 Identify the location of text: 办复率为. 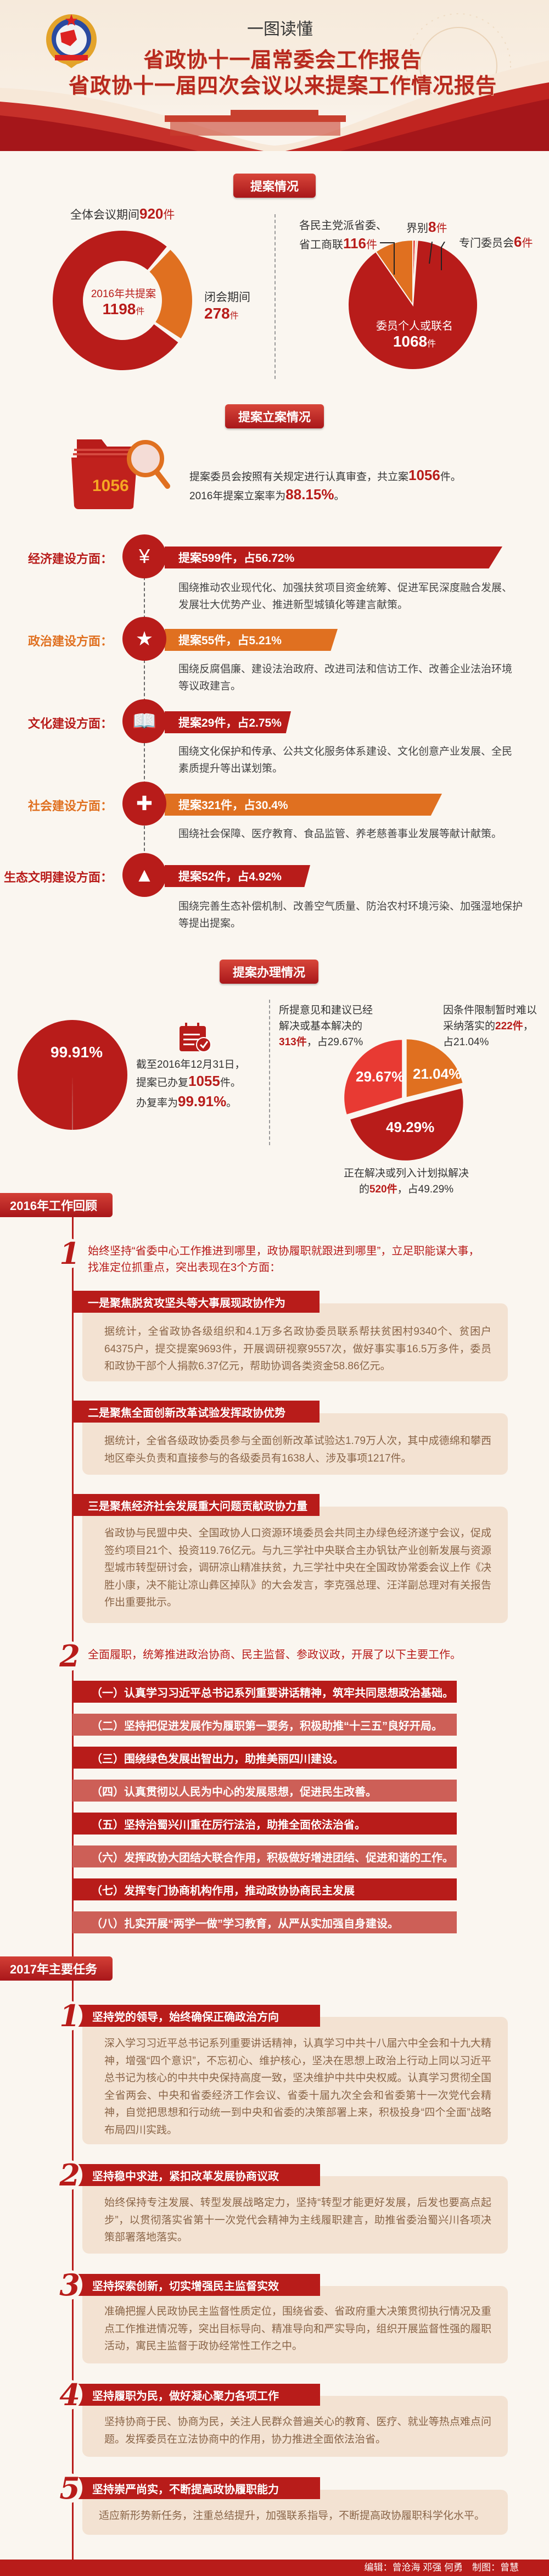
(157, 1103).